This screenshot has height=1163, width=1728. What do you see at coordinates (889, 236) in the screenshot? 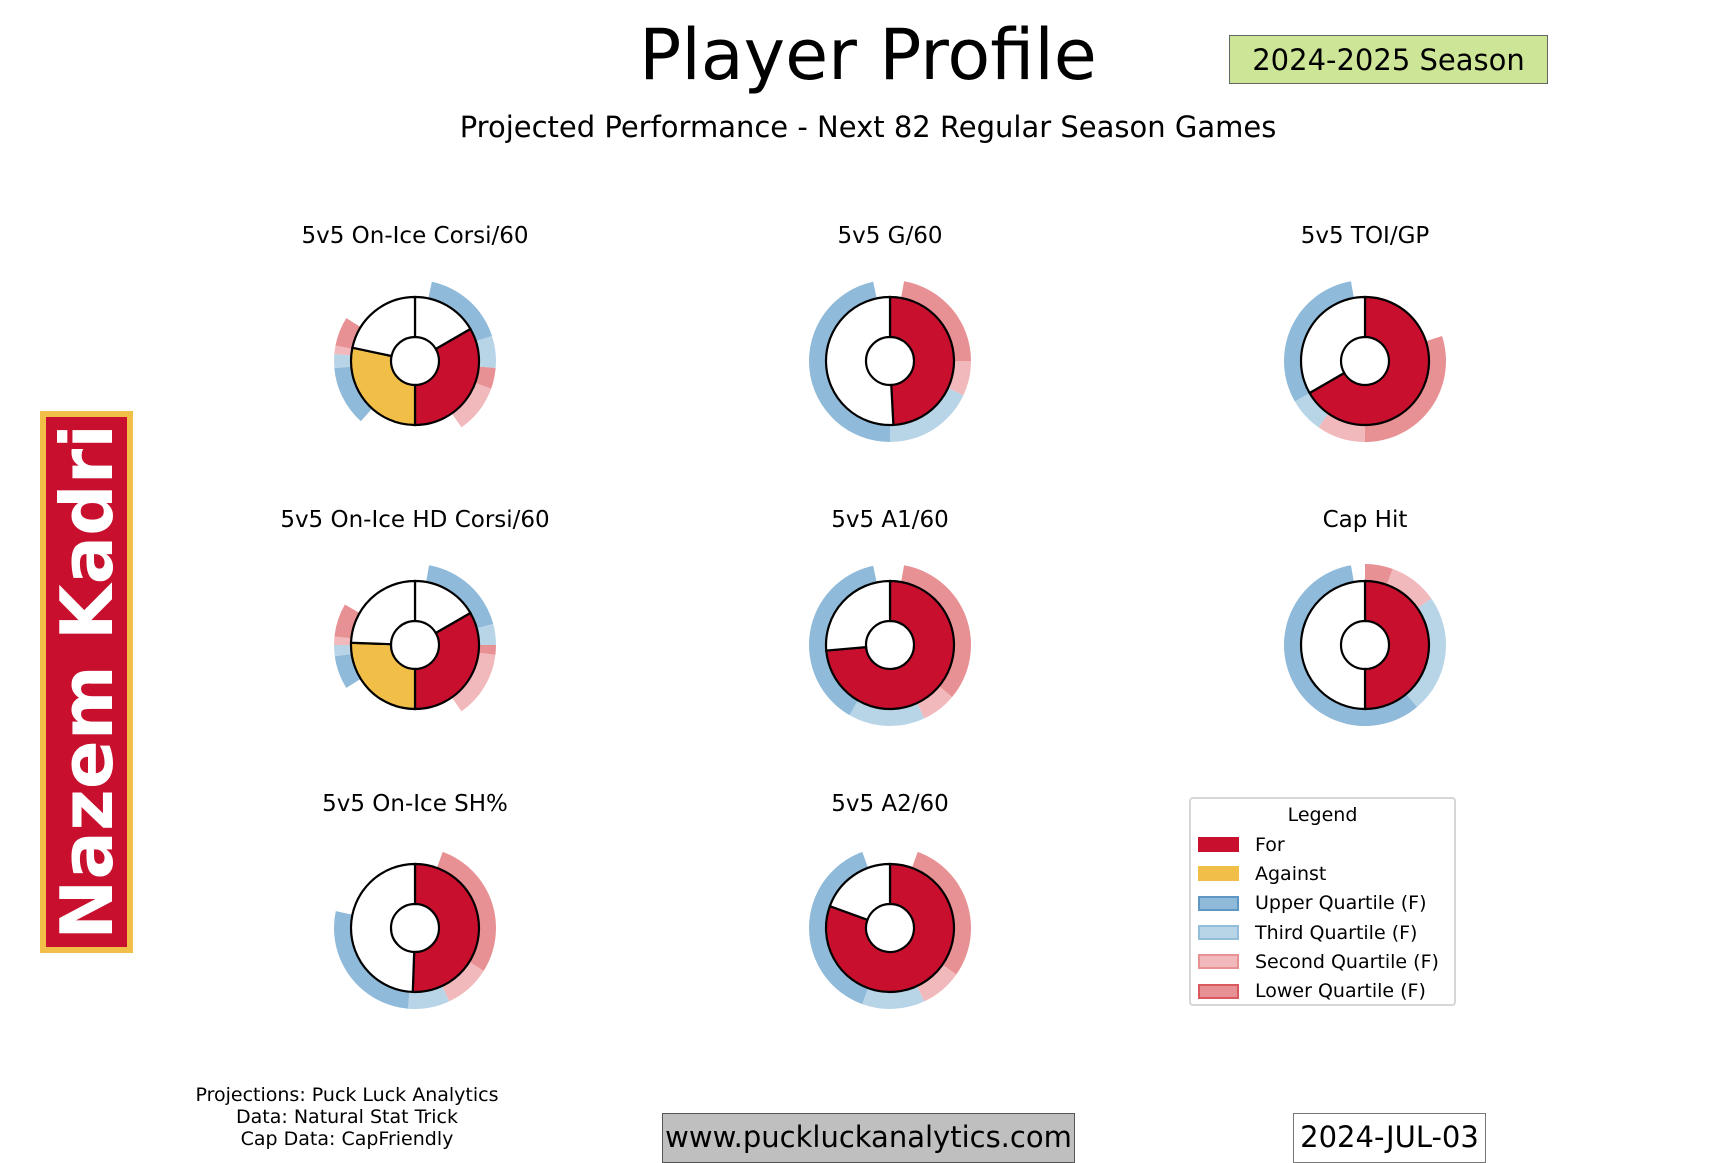
I see `chart-title: 5v5 G/60` at bounding box center [889, 236].